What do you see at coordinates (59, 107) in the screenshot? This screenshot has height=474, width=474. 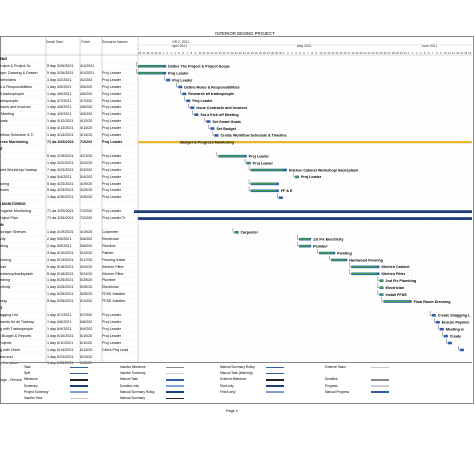 I see `task-duration-start: 1 day 4/8/2021` at bounding box center [59, 107].